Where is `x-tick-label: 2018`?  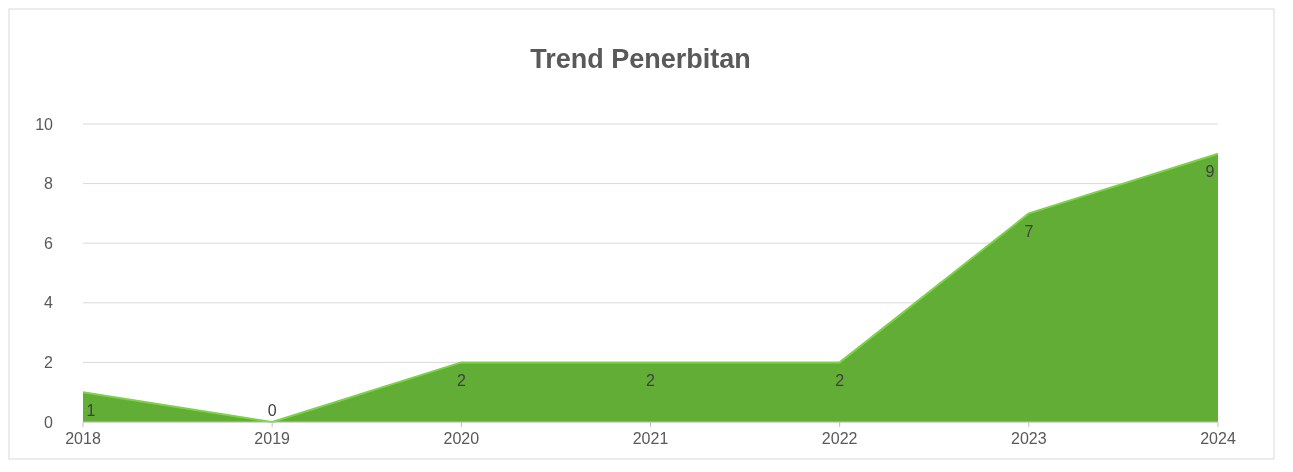 x-tick-label: 2018 is located at coordinates (83, 438).